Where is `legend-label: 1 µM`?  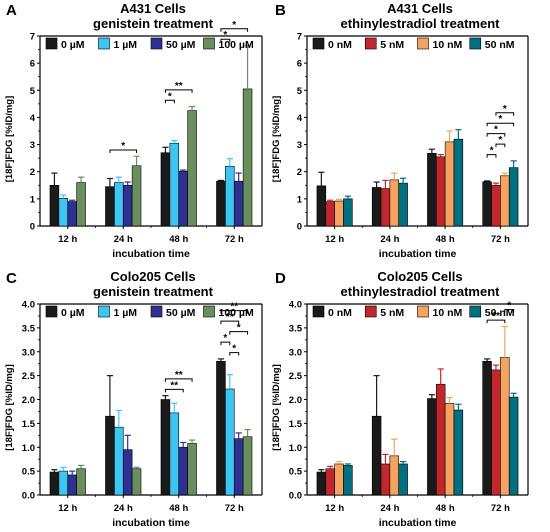 legend-label: 1 µM is located at coordinates (126, 313).